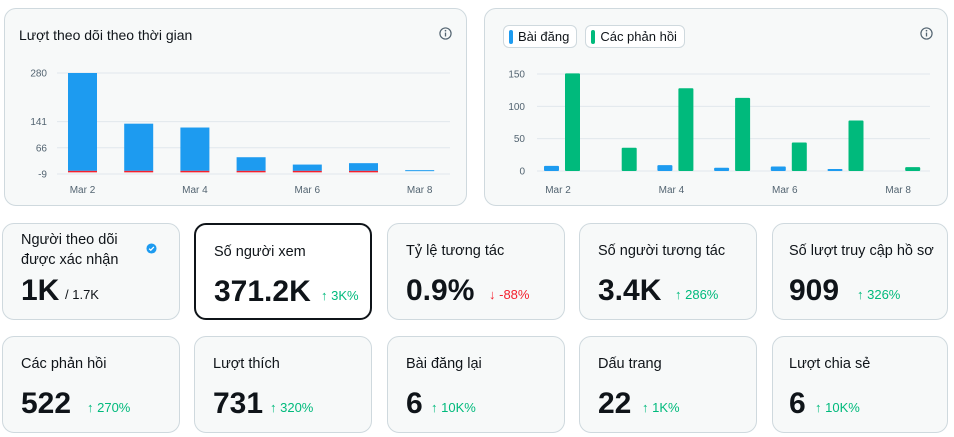 The height and width of the screenshot is (437, 954). I want to click on stat-engagement-rate: Tỷ lệ tương tác 0.9% ↓ -88%, so click(476, 271).